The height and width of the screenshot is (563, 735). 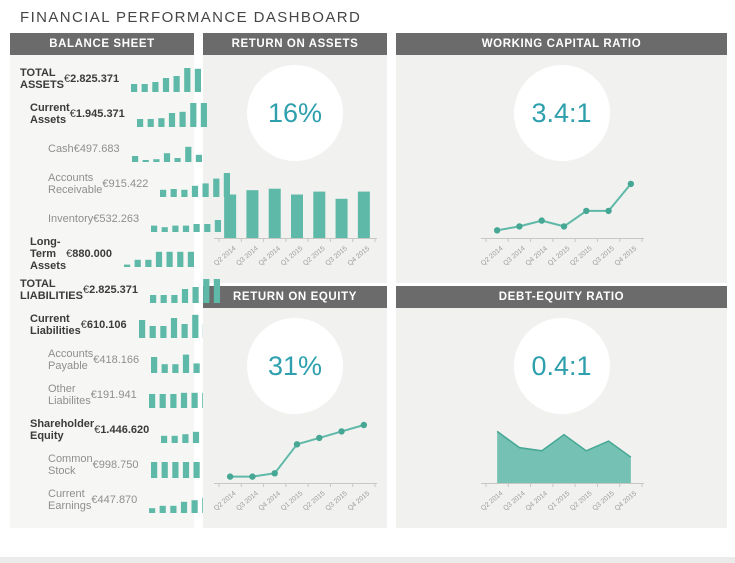 I want to click on panel-header-working-capital-ratio: WORKING CAPITAL RATIO, so click(x=561, y=44).